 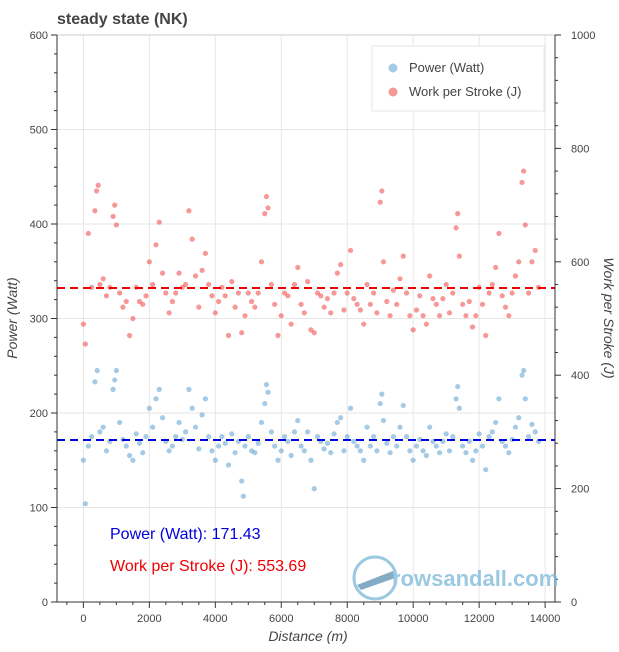 What do you see at coordinates (413, 619) in the screenshot?
I see `x-tick-label: 10000` at bounding box center [413, 619].